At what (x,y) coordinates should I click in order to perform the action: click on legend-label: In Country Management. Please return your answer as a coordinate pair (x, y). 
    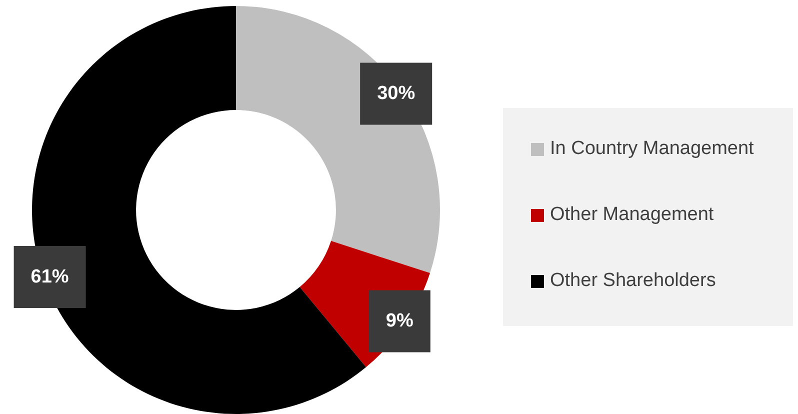
    Looking at the image, I should click on (652, 149).